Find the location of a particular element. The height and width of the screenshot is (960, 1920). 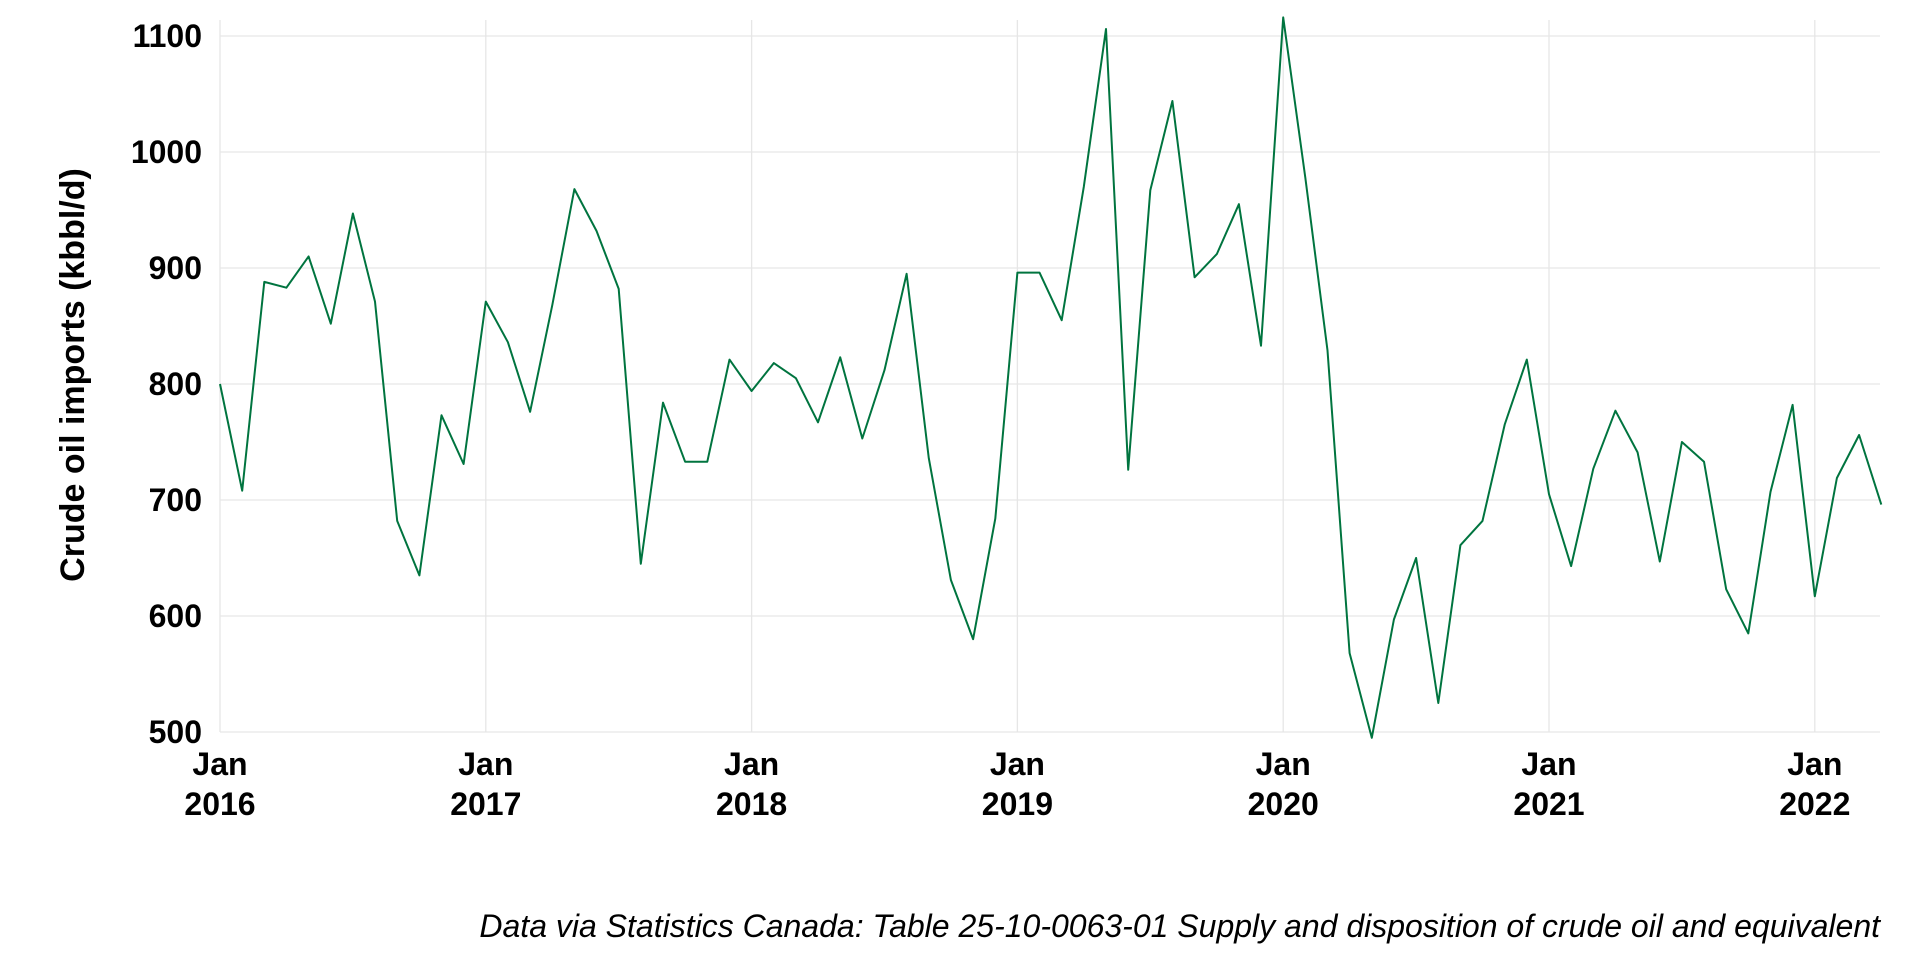

y-tick-label: 700 is located at coordinates (175, 500).